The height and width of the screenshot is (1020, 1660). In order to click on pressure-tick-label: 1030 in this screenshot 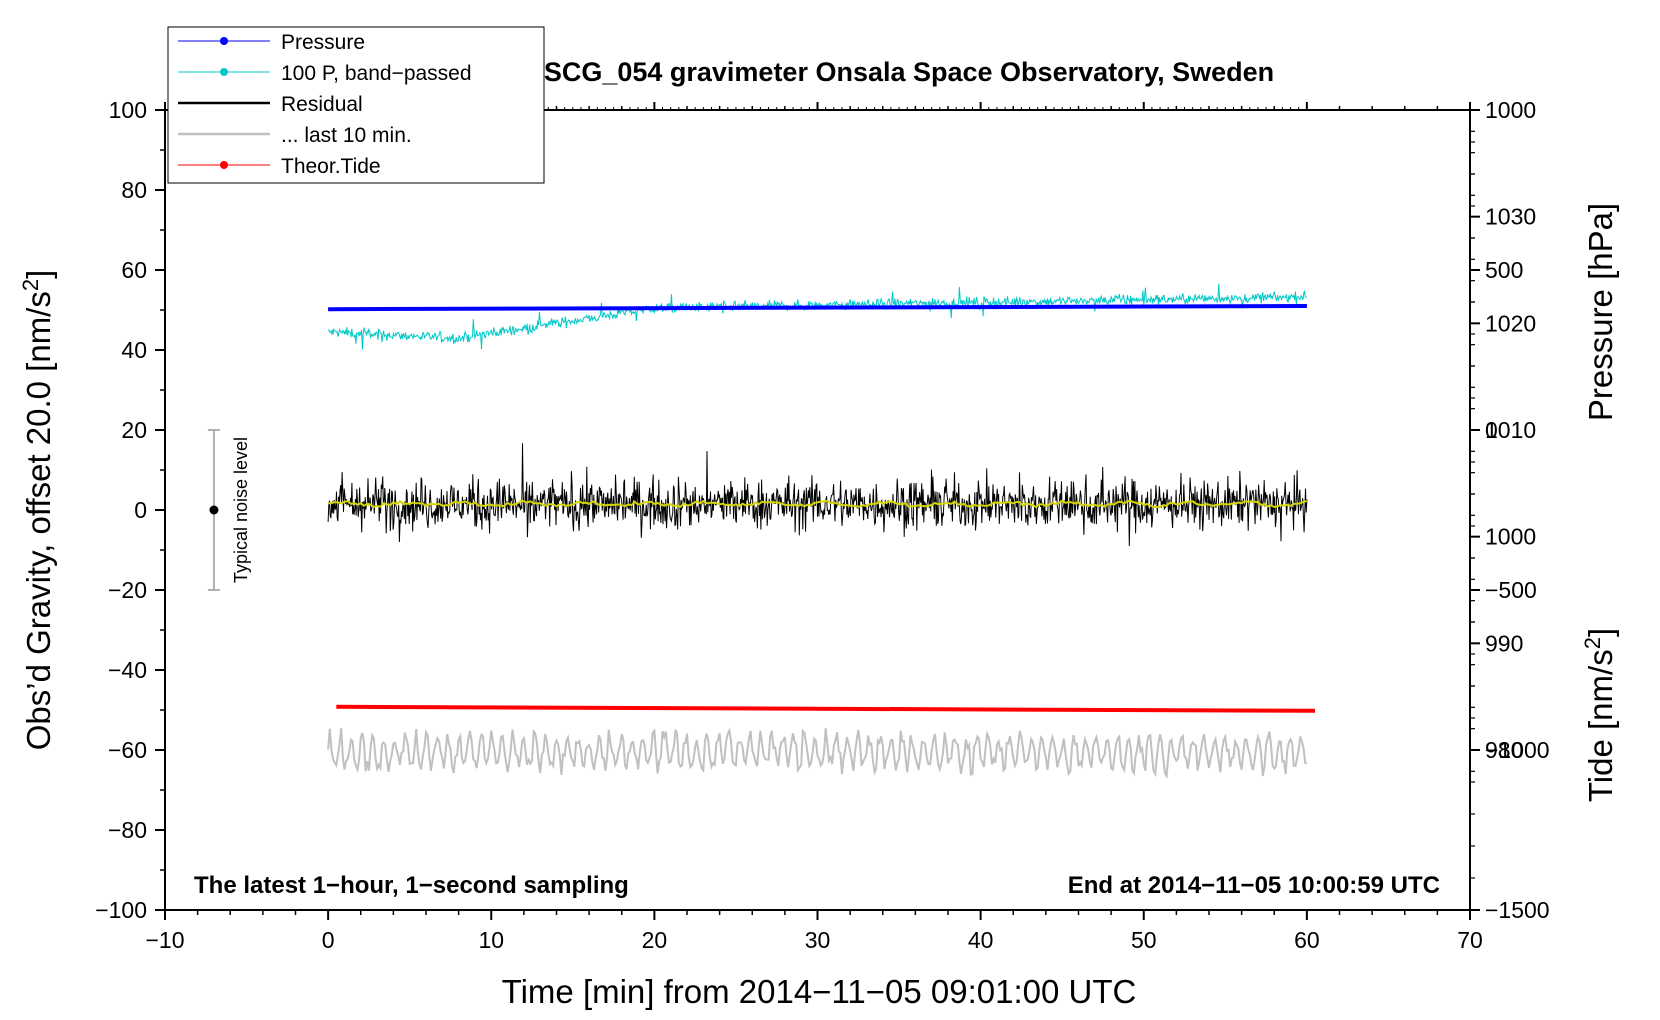, I will do `click(1510, 217)`.